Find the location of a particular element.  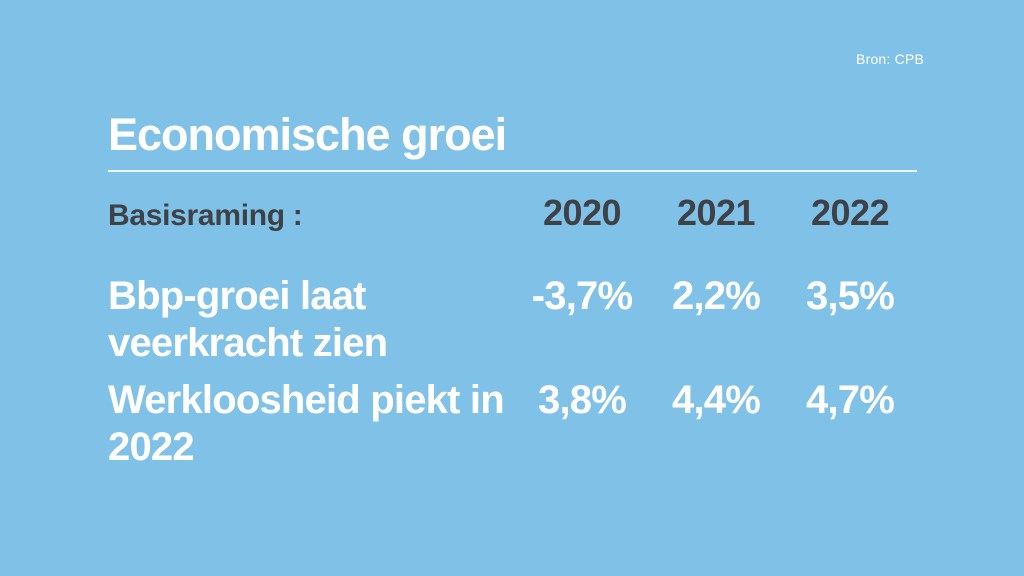

value-cell: 4,4% is located at coordinates (716, 400).